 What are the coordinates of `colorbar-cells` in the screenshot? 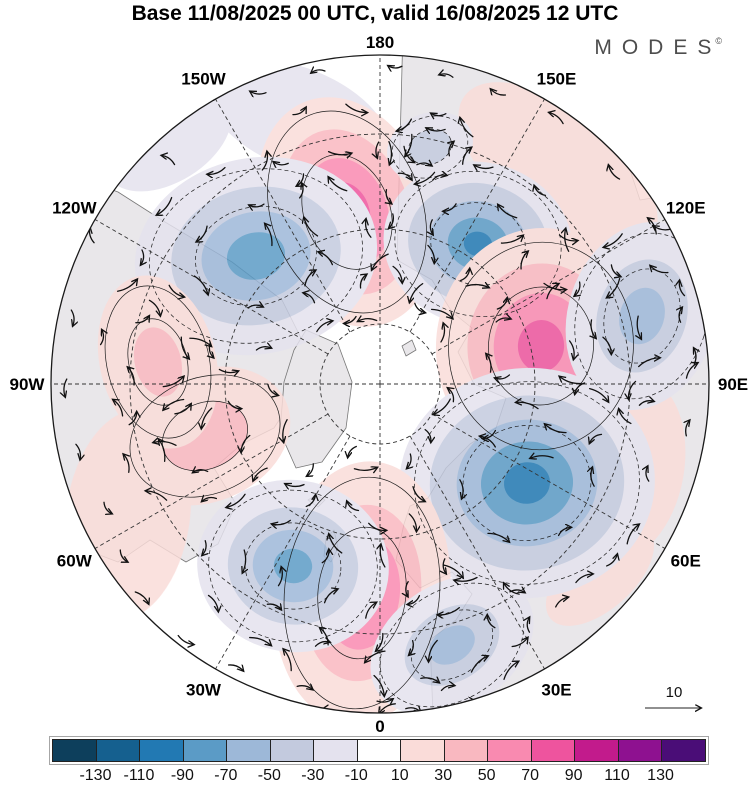 It's located at (379, 750).